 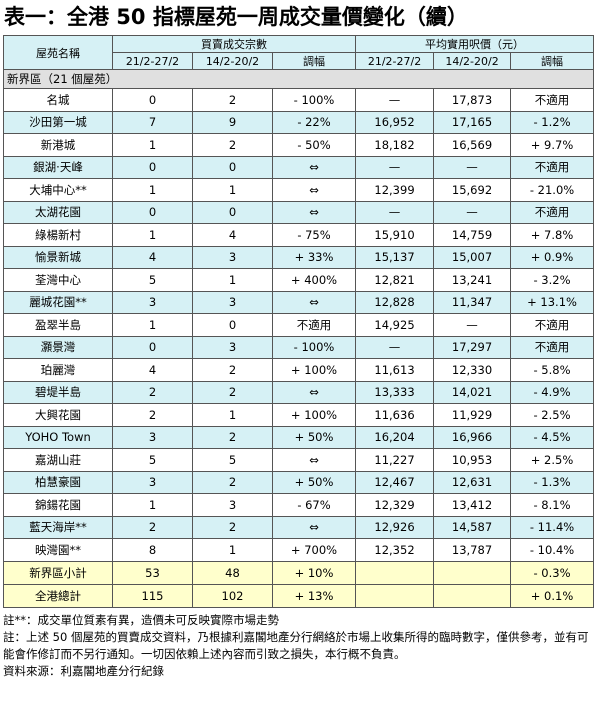 What do you see at coordinates (472, 347) in the screenshot?
I see `cell: 17,297` at bounding box center [472, 347].